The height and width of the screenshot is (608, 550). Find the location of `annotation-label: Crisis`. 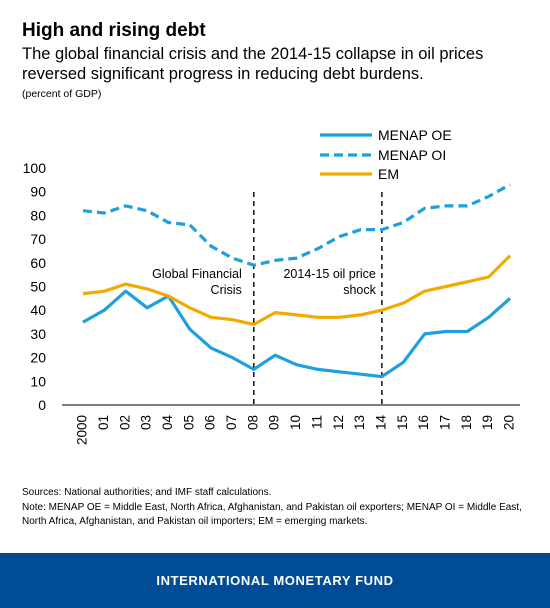

annotation-label: Crisis is located at coordinates (226, 290).